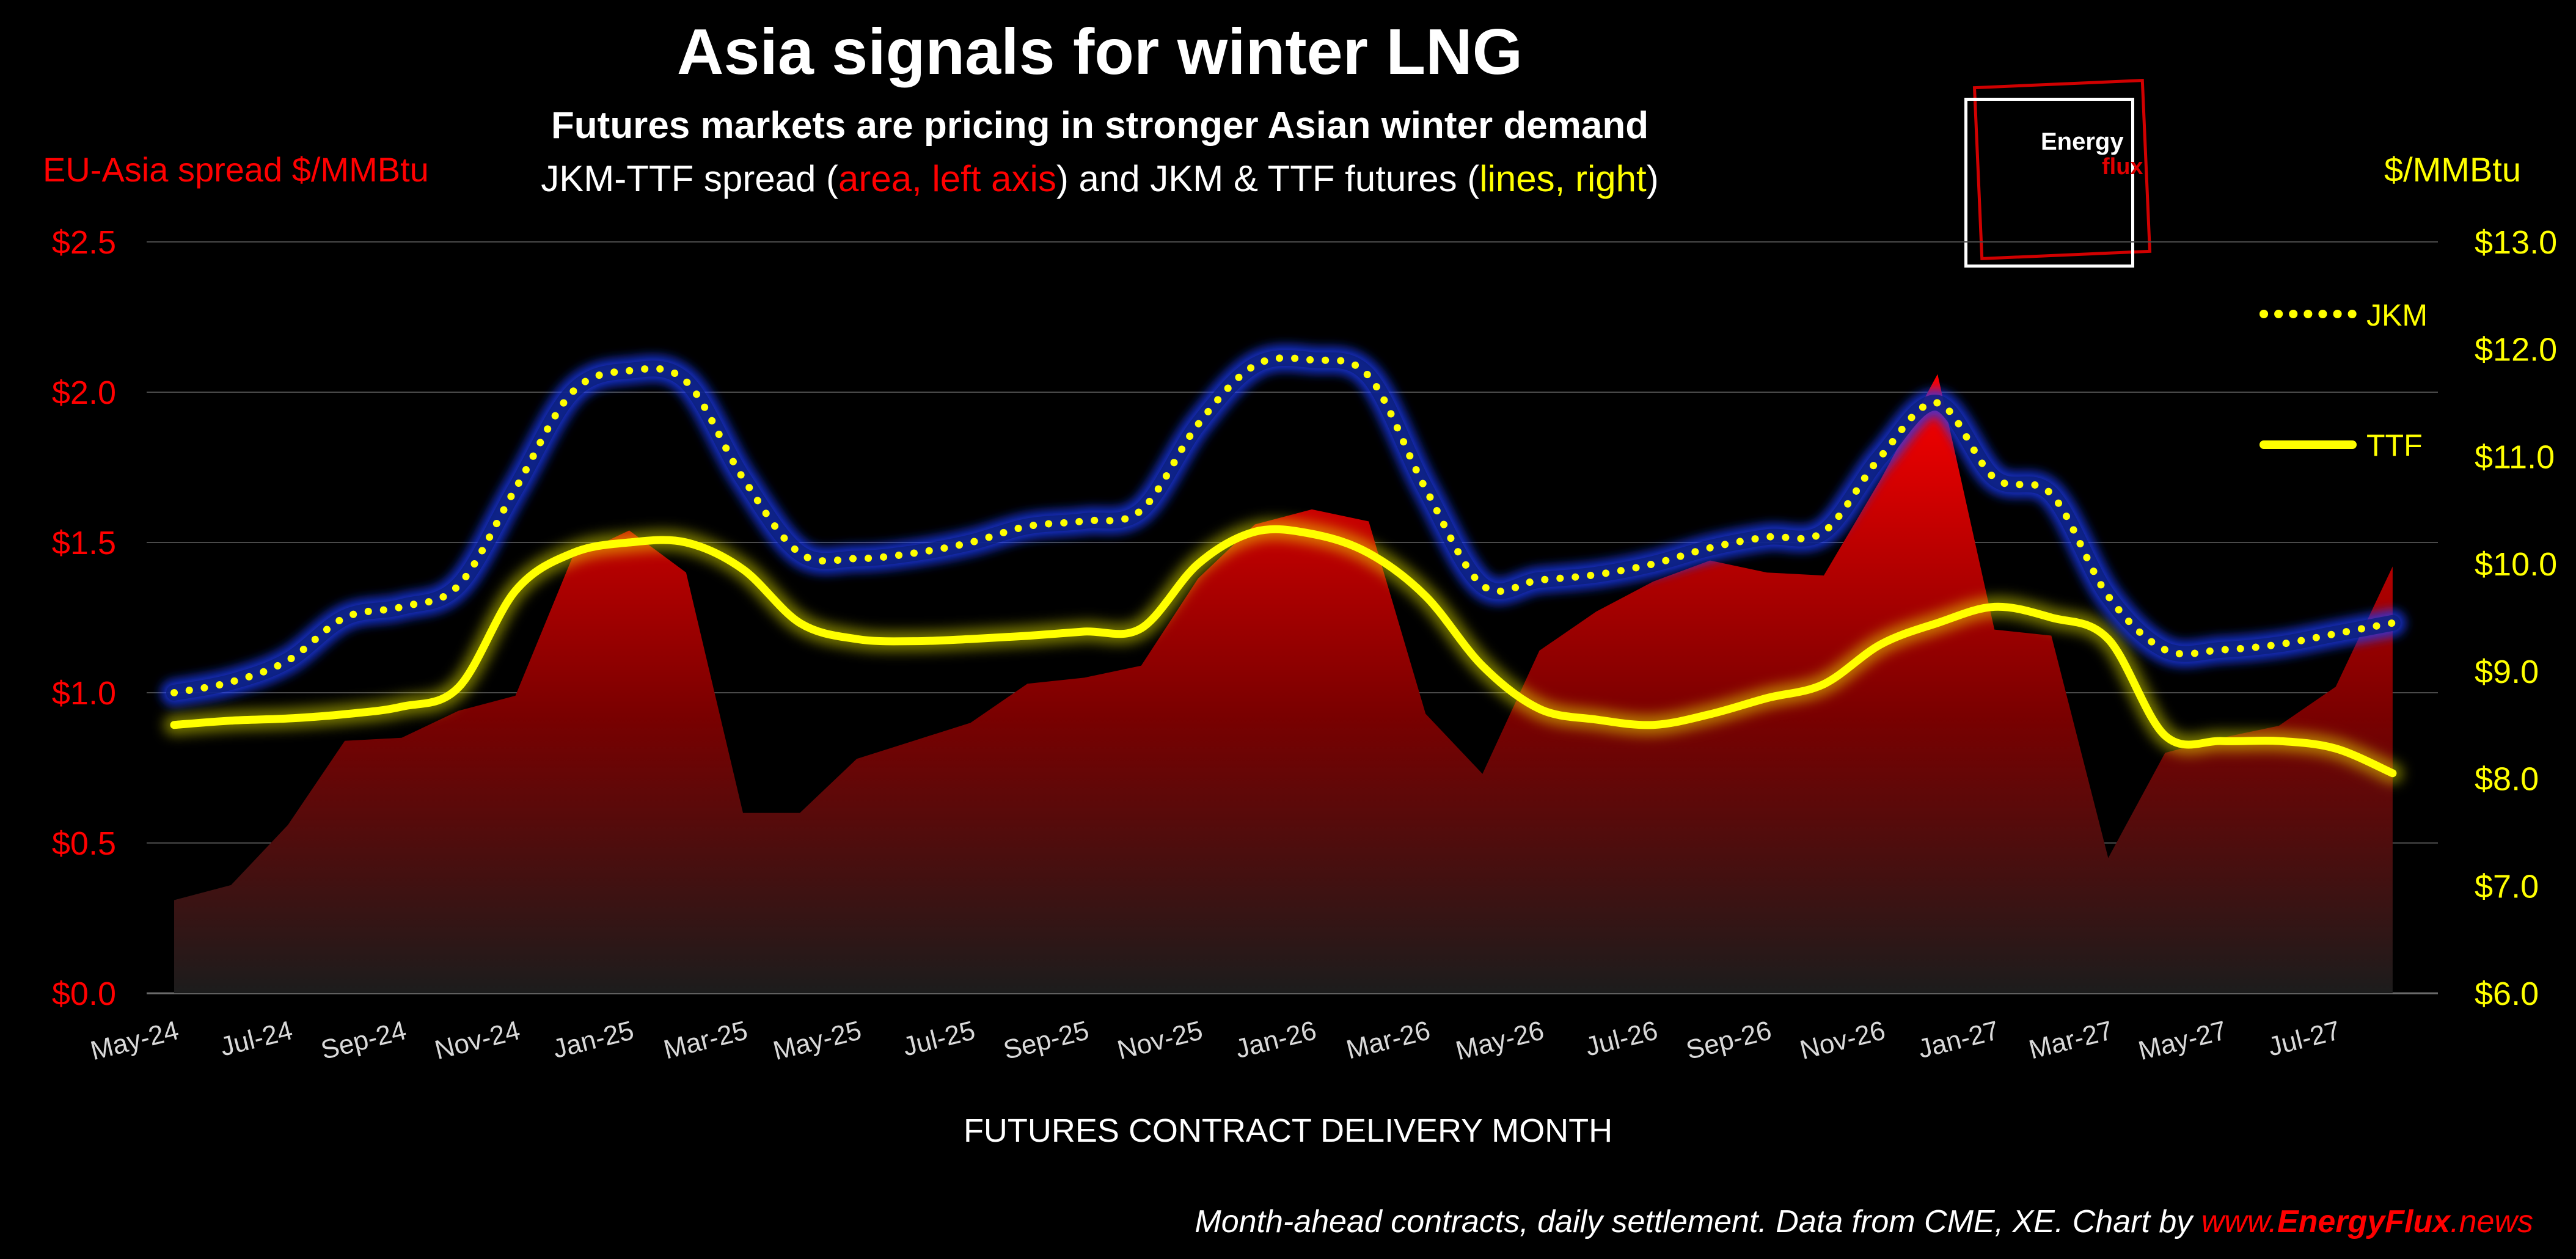  I want to click on x-axis-tick: Nov-26, so click(1842, 1040).